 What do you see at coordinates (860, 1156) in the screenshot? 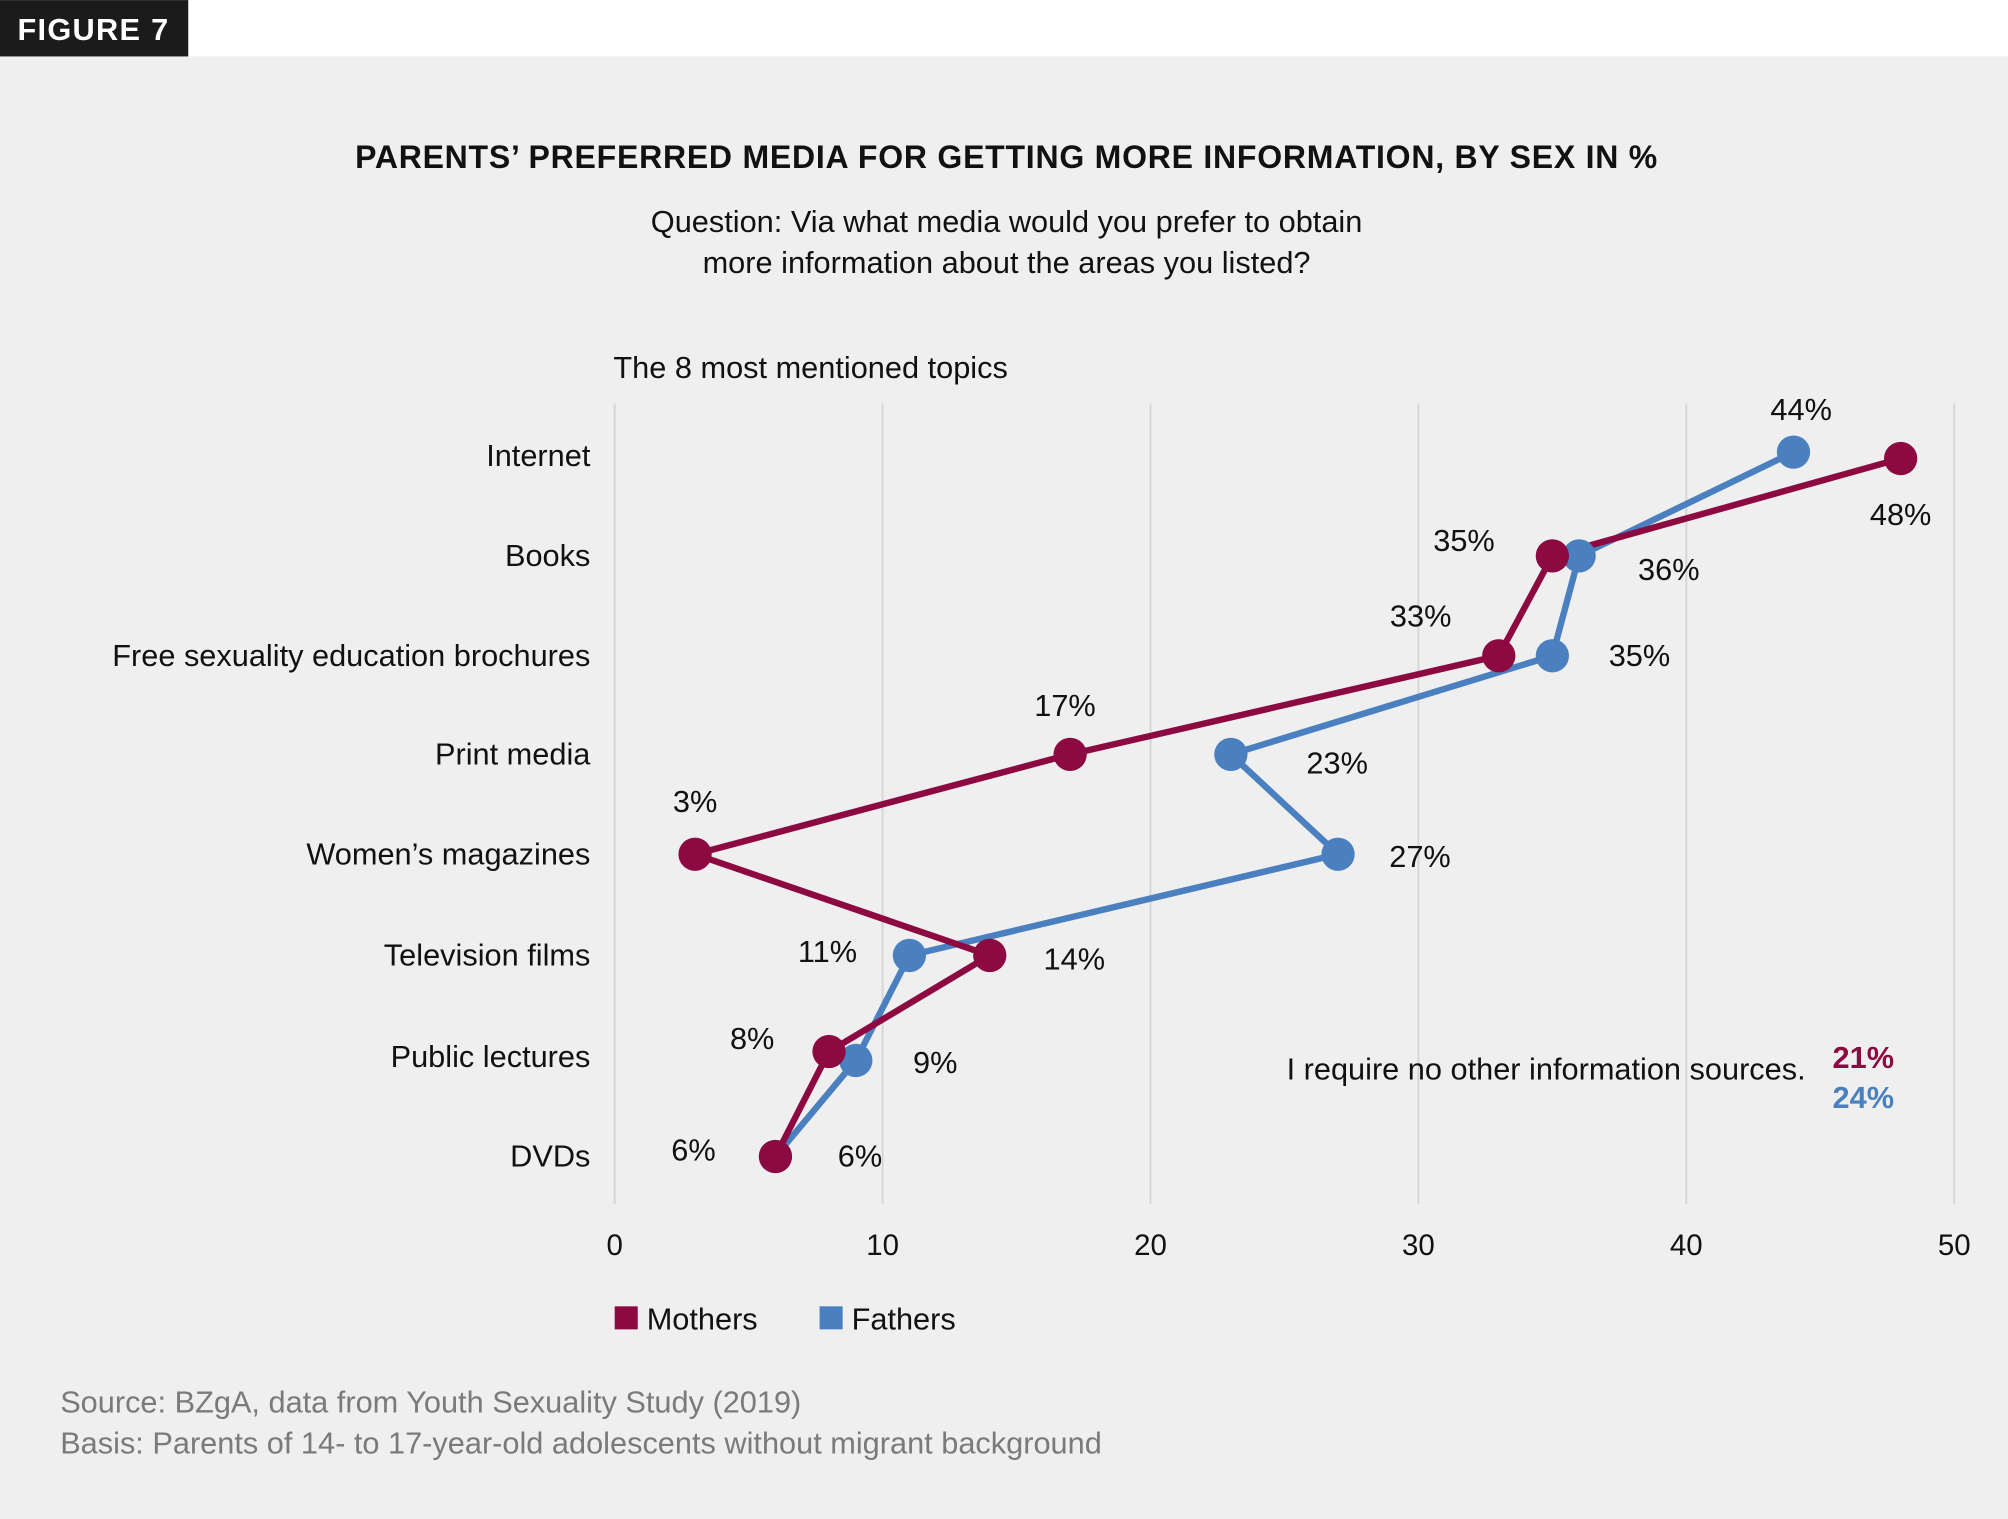
I see `data-label-fathers: 6%` at bounding box center [860, 1156].